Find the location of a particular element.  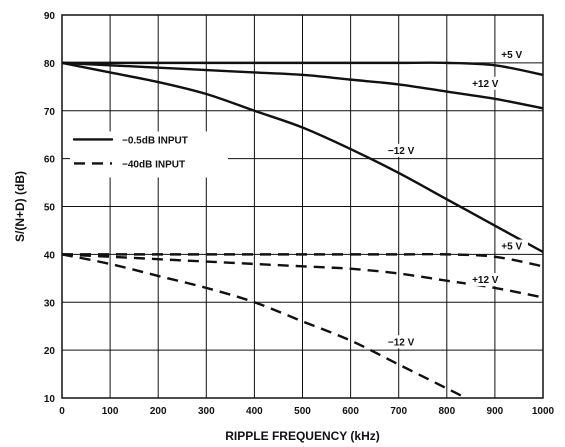

x-tick-label: 500 is located at coordinates (302, 411).